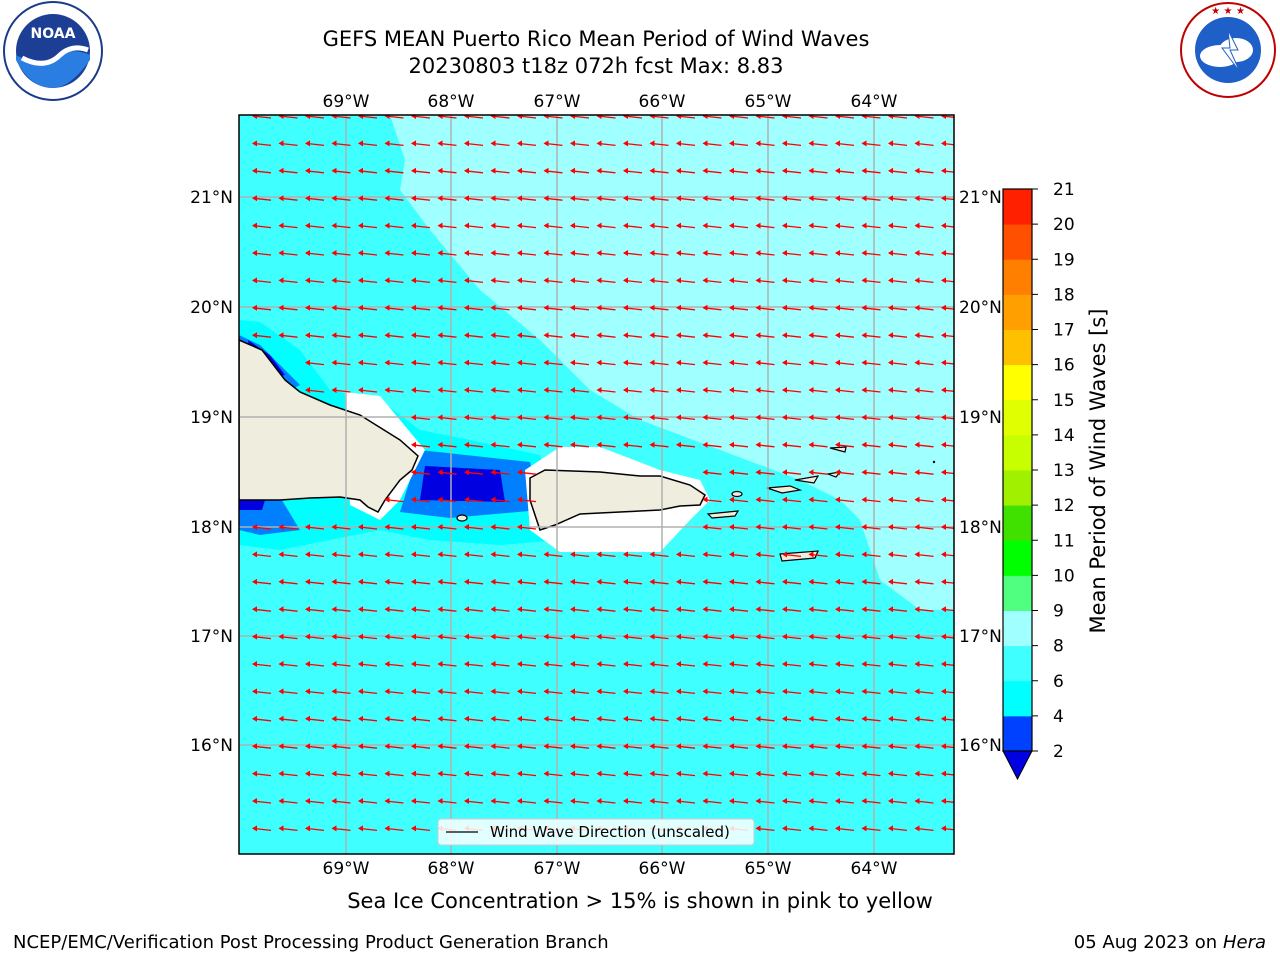 This screenshot has height=960, width=1280. Describe the element at coordinates (980, 418) in the screenshot. I see `lat-label-right: 19°N` at that location.